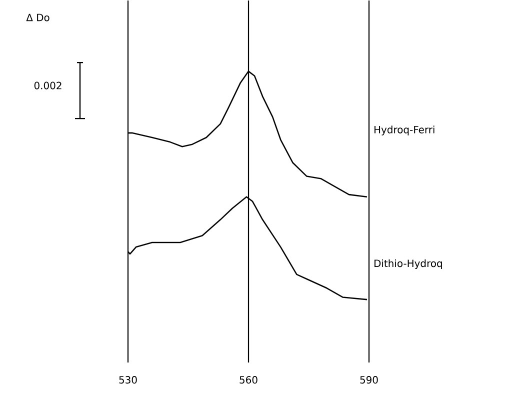  What do you see at coordinates (48, 86) in the screenshot?
I see `text: 0.002` at bounding box center [48, 86].